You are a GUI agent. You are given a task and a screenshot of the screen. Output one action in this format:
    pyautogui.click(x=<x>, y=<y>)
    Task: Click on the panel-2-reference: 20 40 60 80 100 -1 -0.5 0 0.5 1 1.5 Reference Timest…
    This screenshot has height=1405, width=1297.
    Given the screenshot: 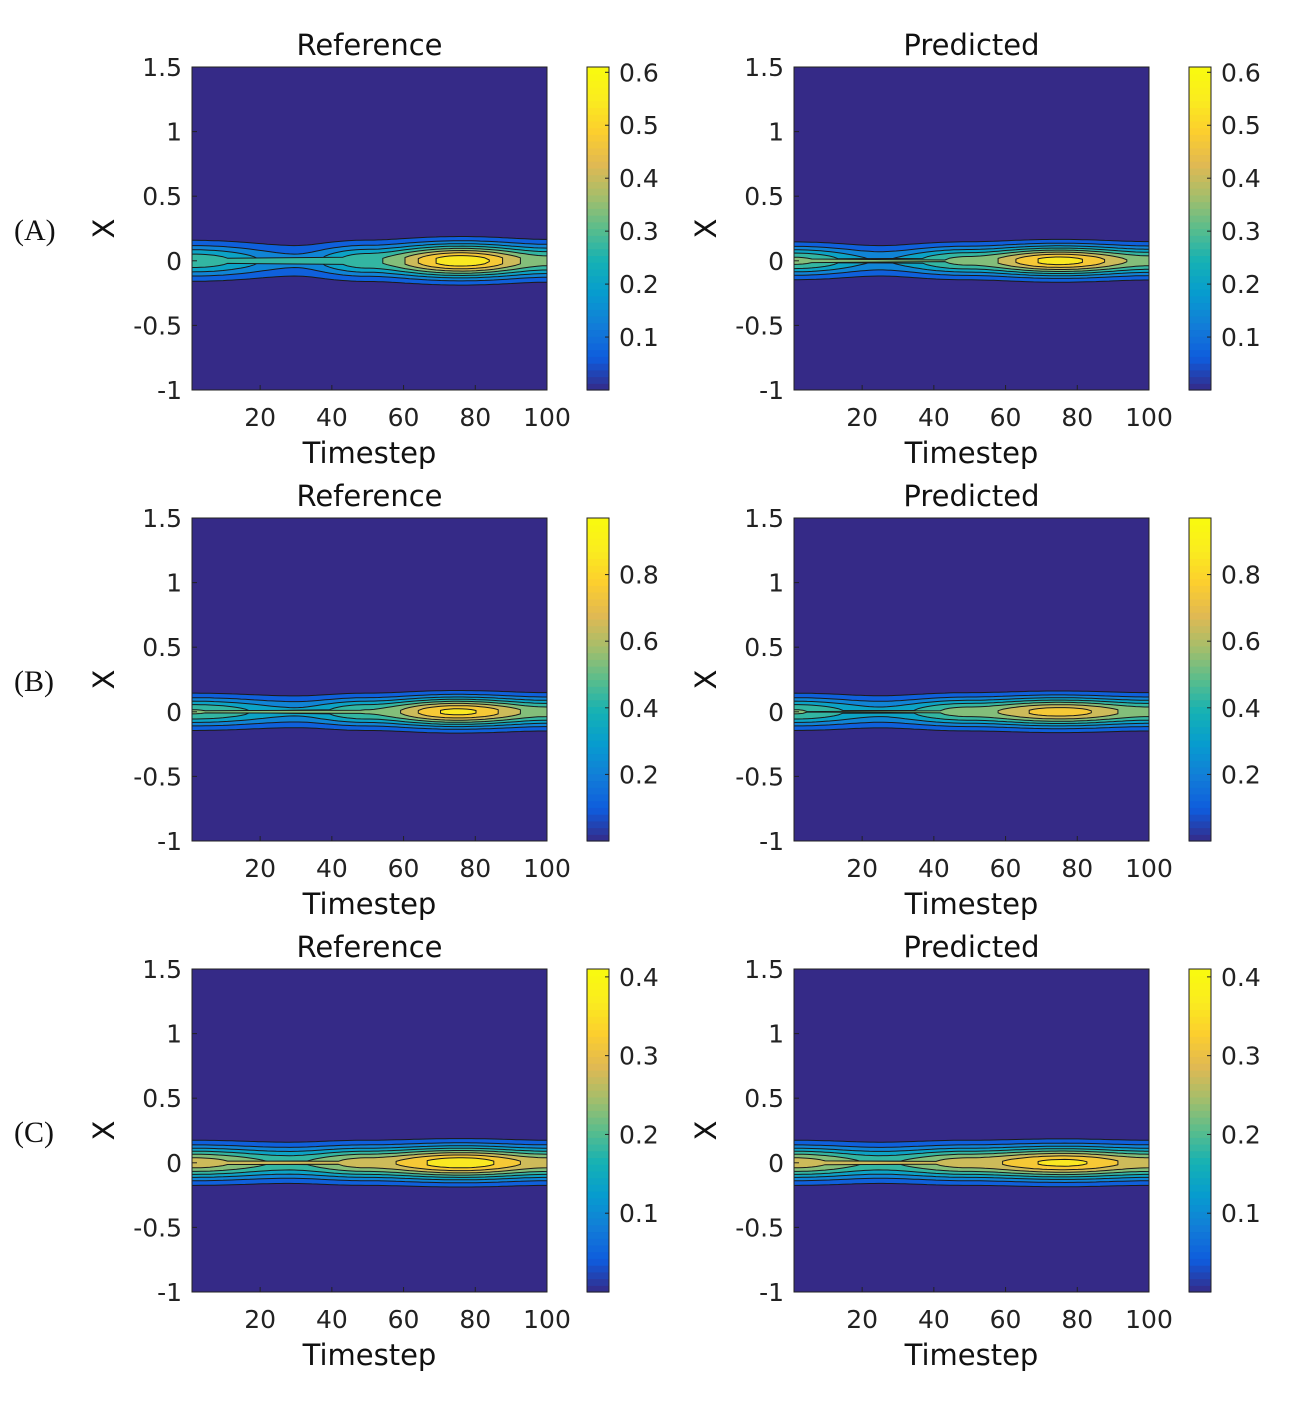 What is the action you would take?
    pyautogui.click(x=373, y=700)
    